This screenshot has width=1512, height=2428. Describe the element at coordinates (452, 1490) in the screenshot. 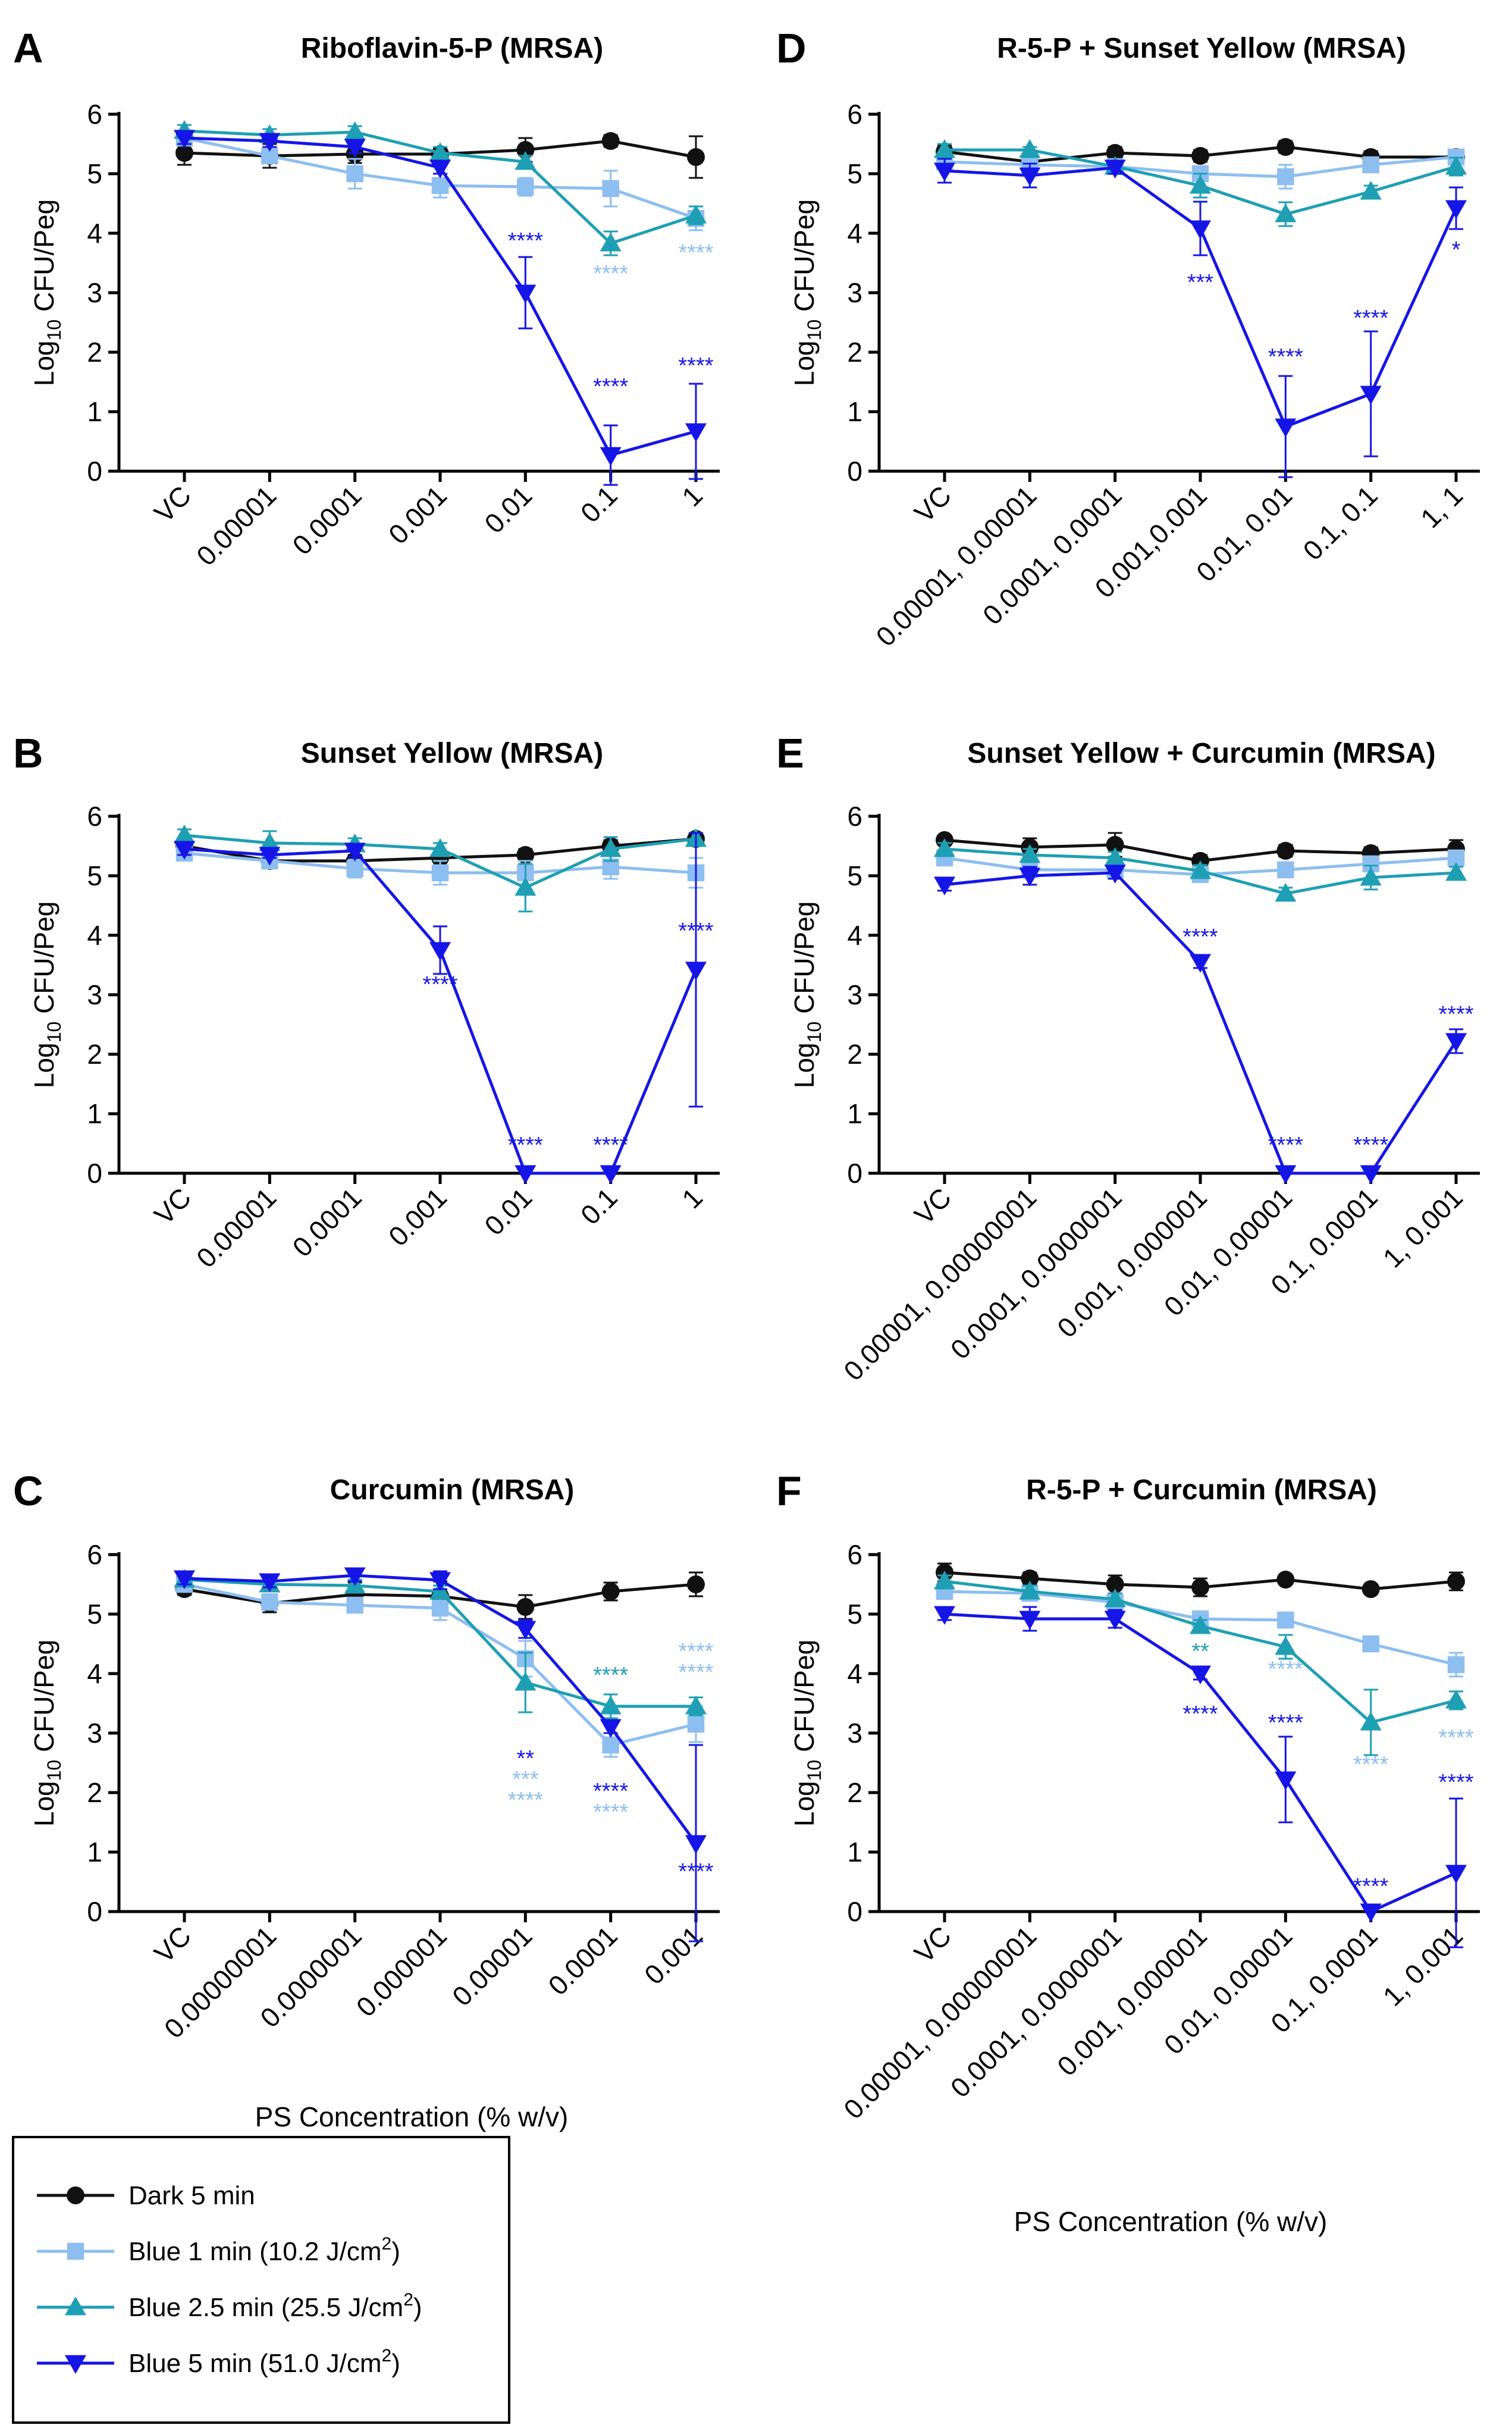

I see `chart-title: Curcumin (MRSA)` at that location.